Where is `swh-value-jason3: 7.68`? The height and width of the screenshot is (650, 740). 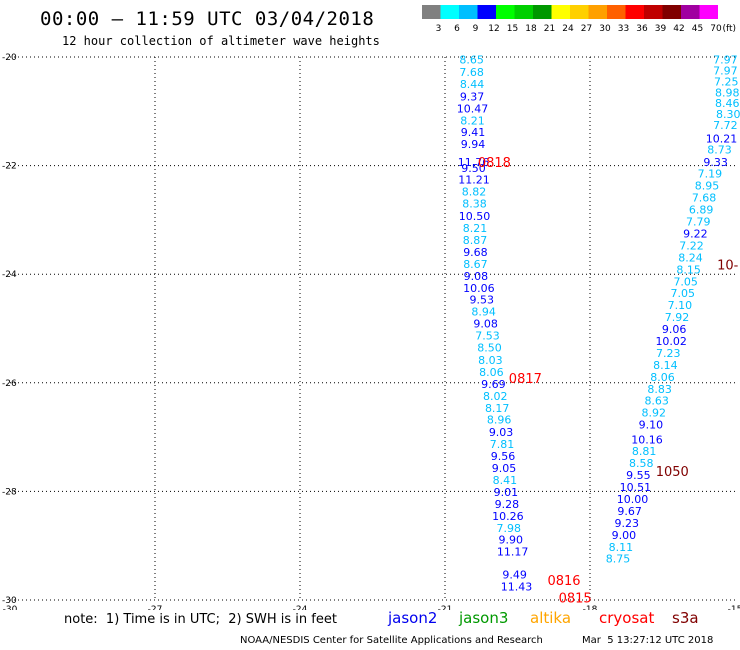
swh-value-jason3: 7.68 is located at coordinates (704, 198).